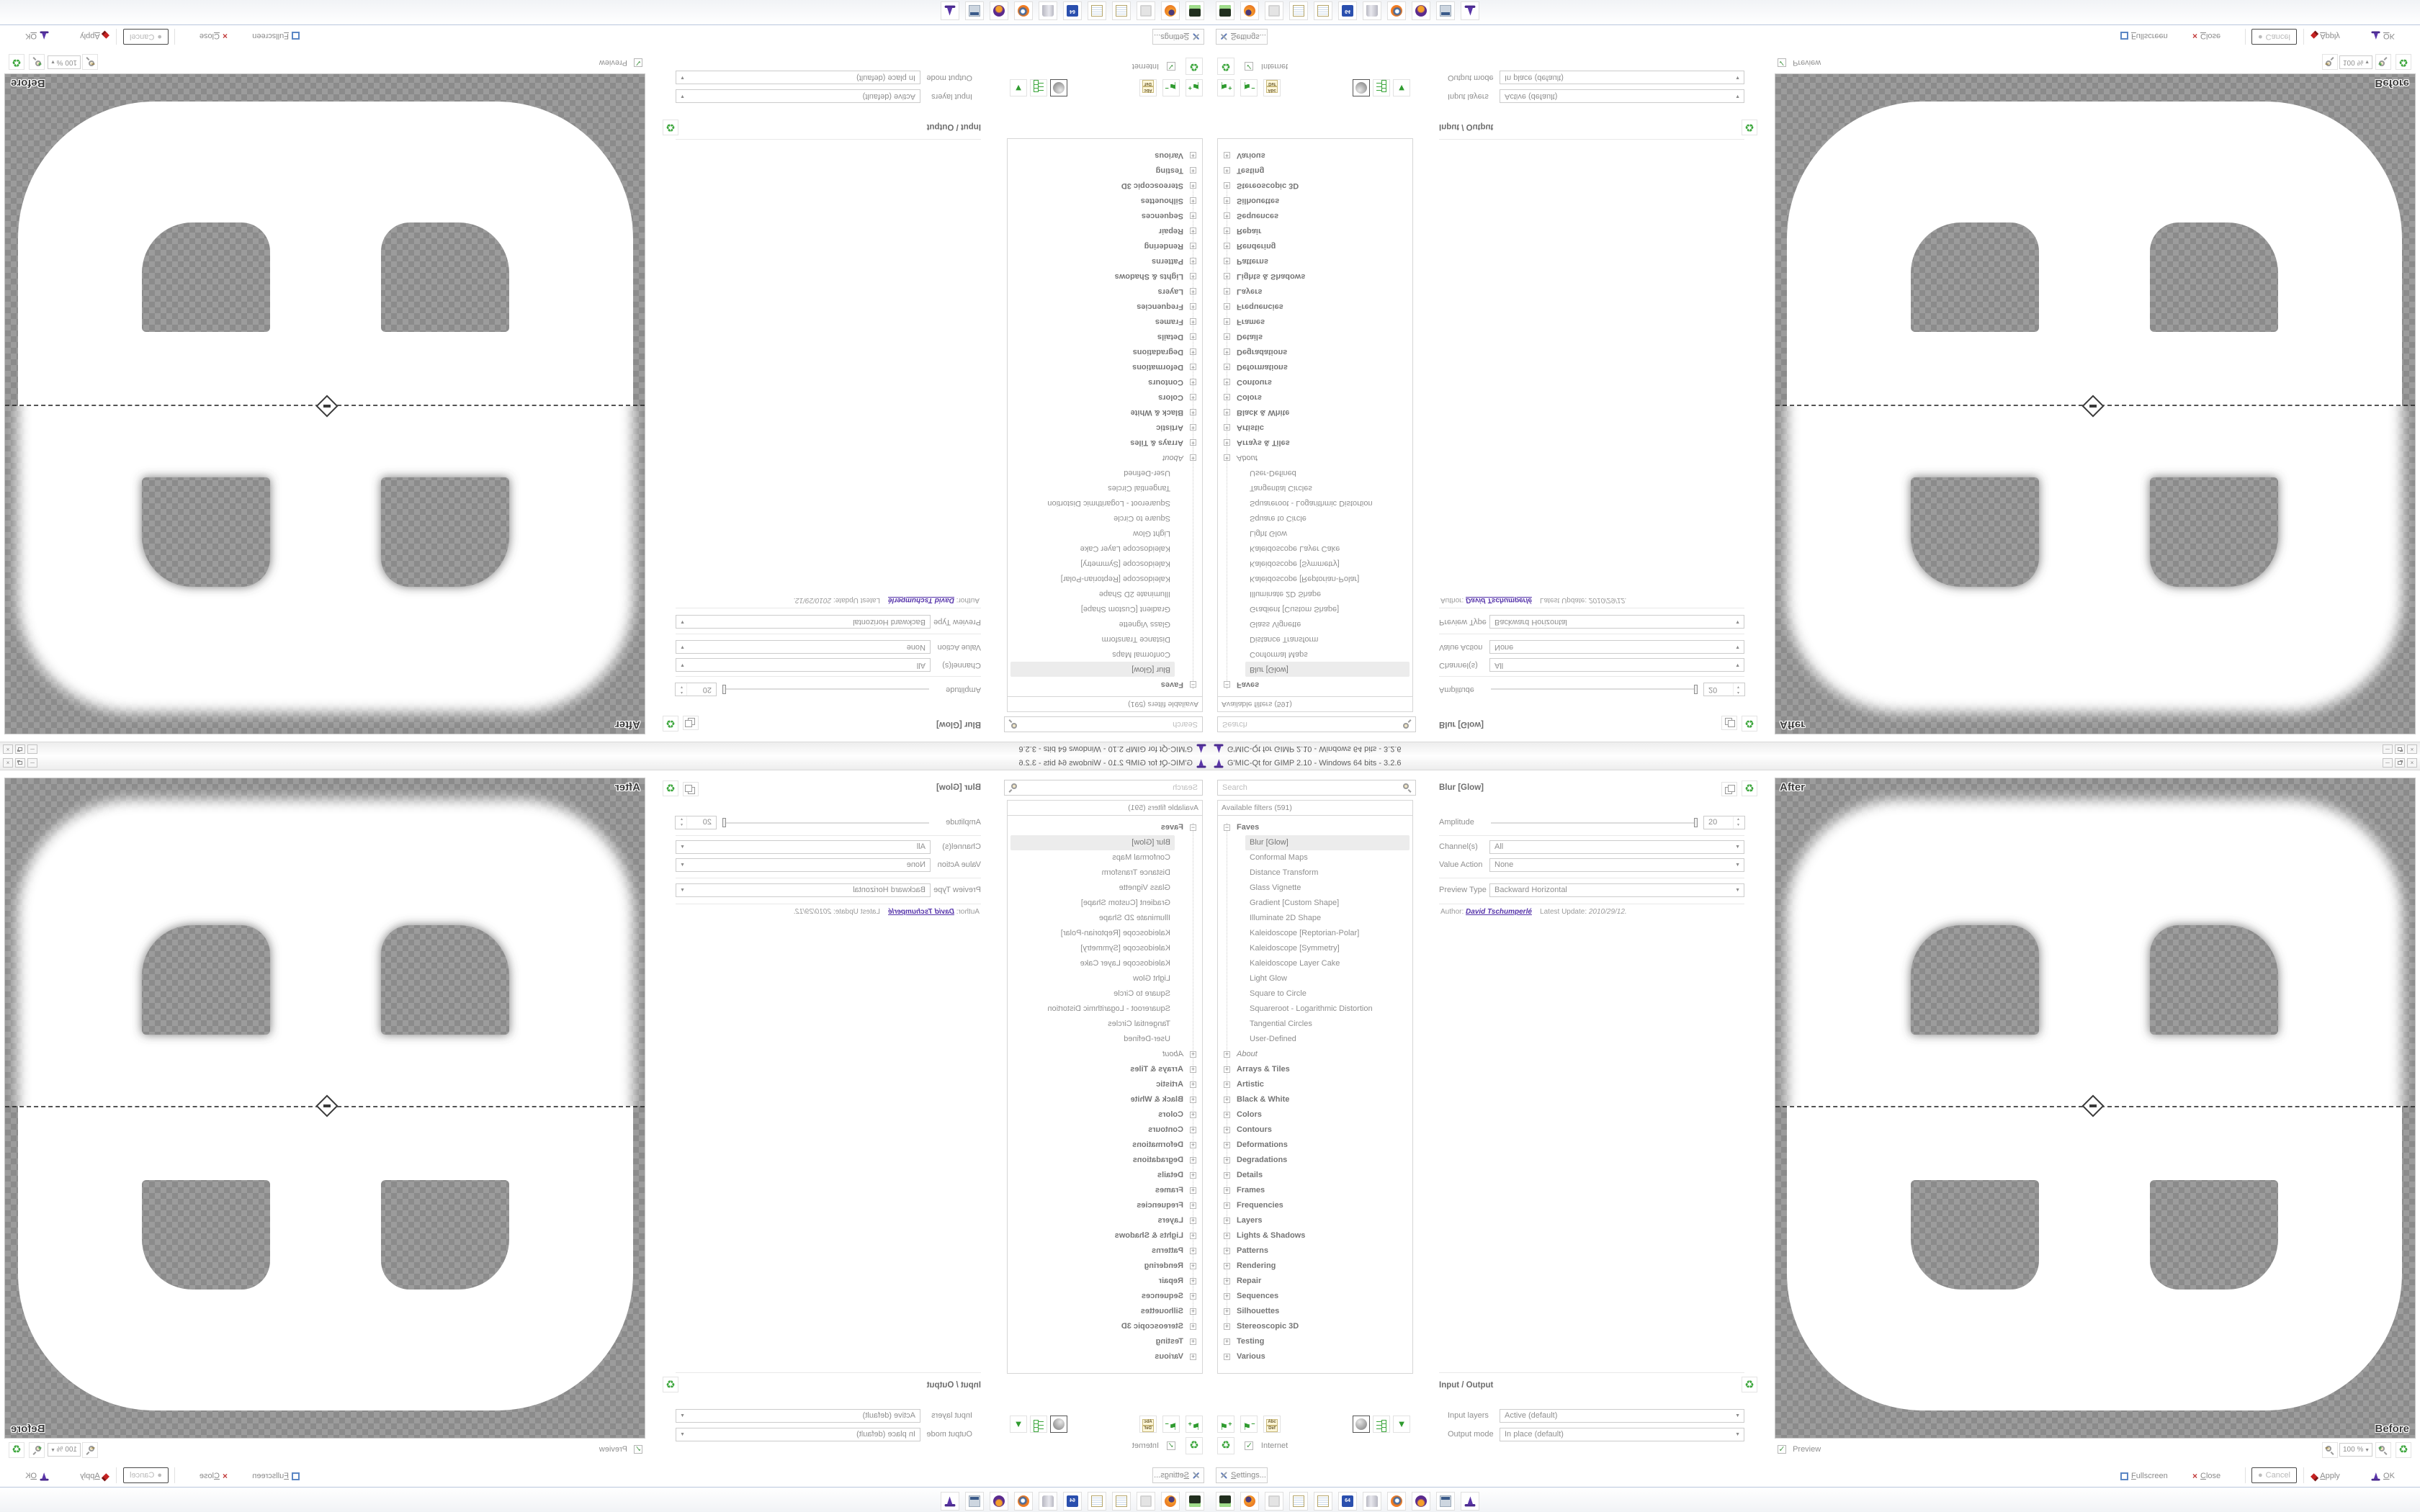  I want to click on taskbar-plug-icon, so click(1146, 1501).